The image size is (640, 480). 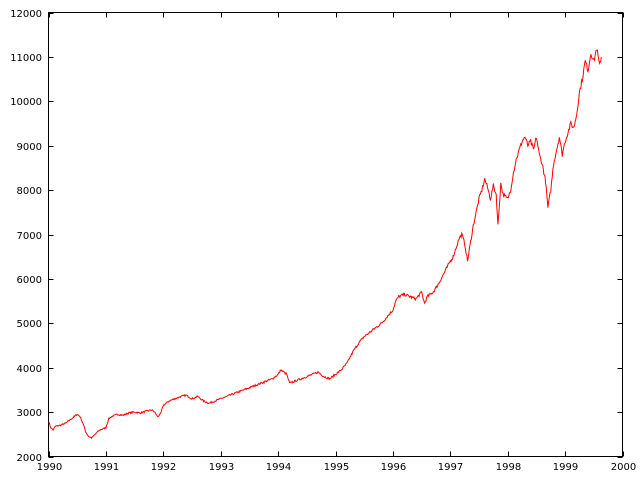 I want to click on x-tick-label: 1990, so click(x=49, y=467).